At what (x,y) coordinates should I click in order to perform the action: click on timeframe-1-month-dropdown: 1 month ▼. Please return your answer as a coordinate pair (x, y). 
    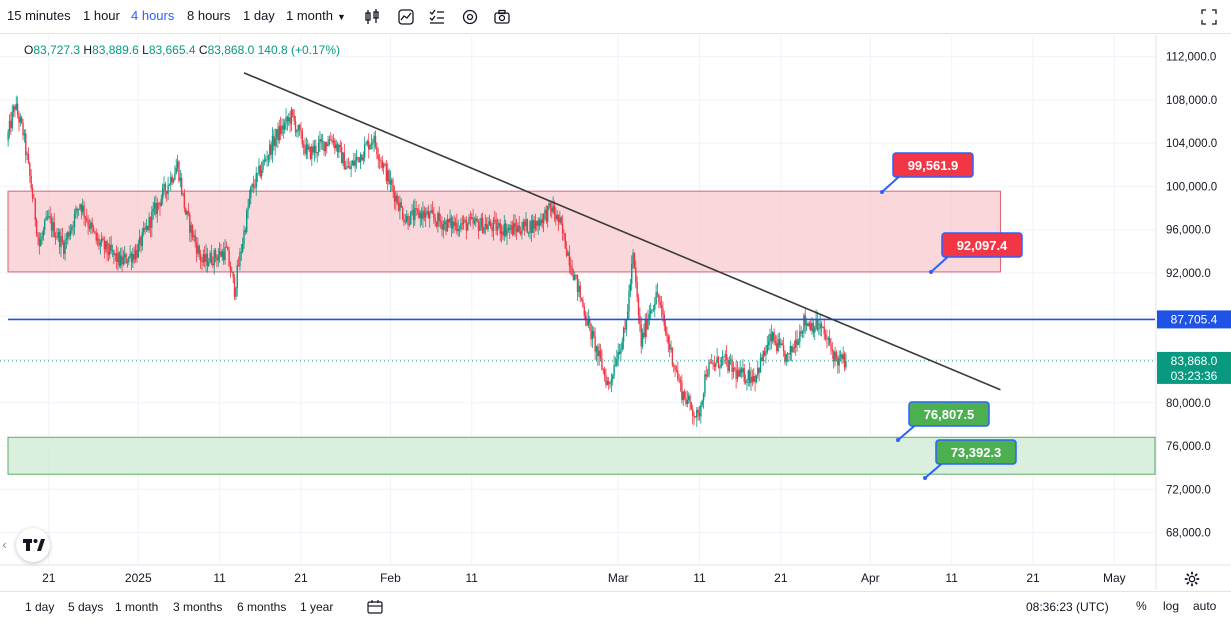
    Looking at the image, I should click on (316, 15).